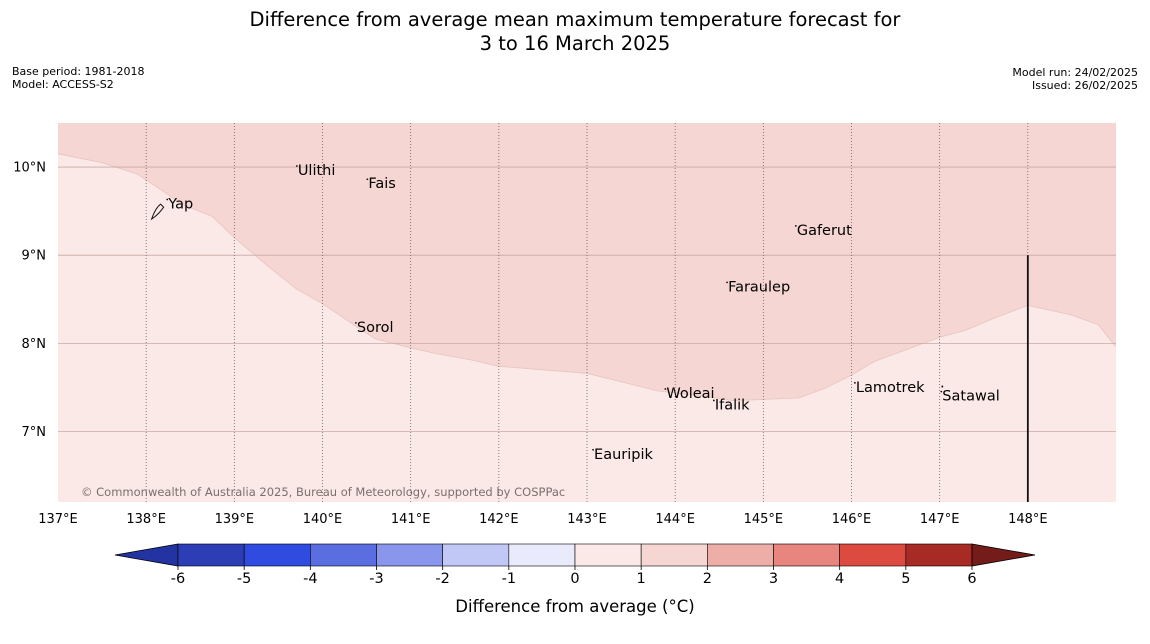  What do you see at coordinates (244, 579) in the screenshot?
I see `colorbar-tick-label: -5` at bounding box center [244, 579].